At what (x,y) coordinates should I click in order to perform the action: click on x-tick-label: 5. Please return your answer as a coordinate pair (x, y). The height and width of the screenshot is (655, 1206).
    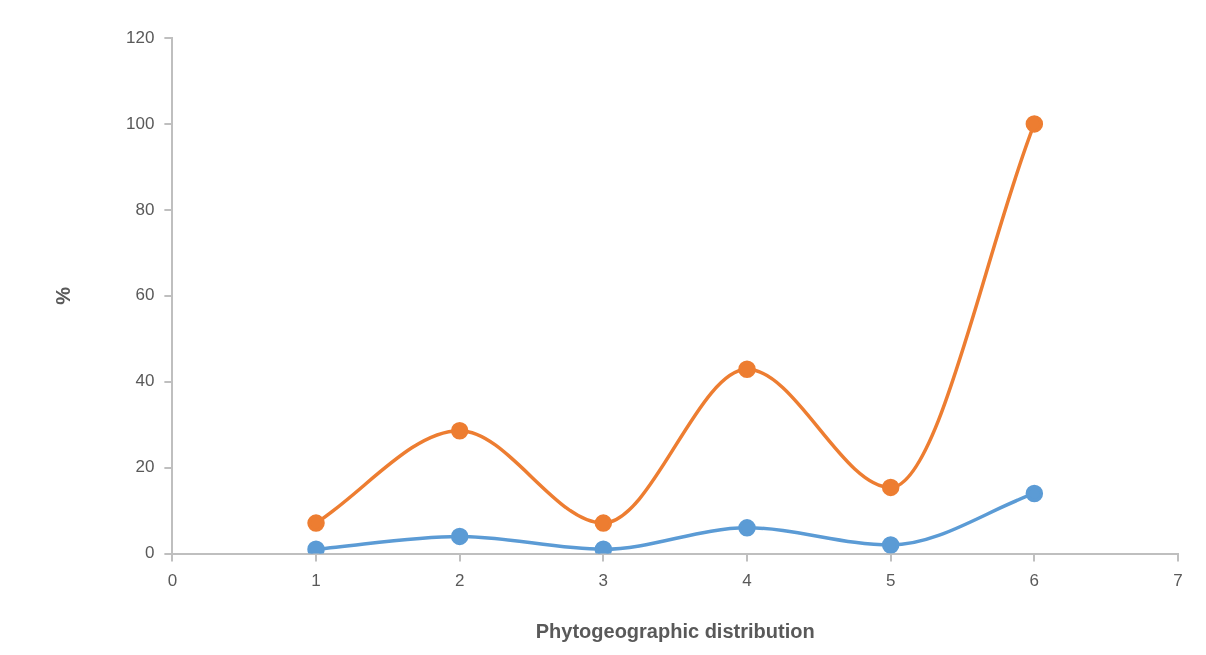
    Looking at the image, I should click on (890, 581).